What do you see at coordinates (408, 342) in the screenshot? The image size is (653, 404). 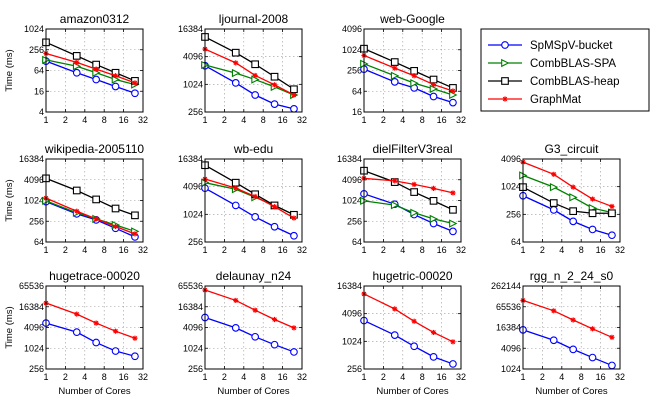 I see `series-spmspv-bucket` at bounding box center [408, 342].